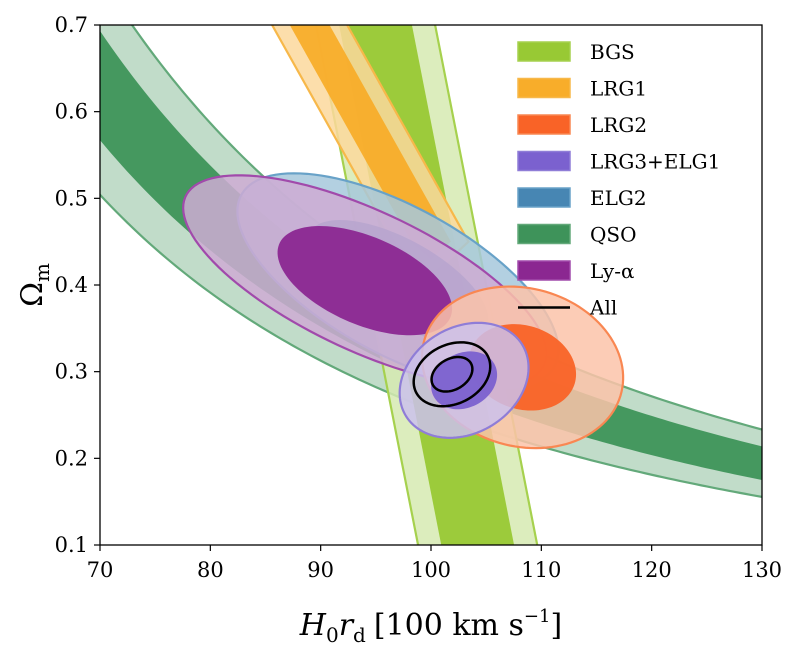 This screenshot has width=796, height=659. Describe the element at coordinates (582, 89) in the screenshot. I see `legend-item-lrg1: LRG1` at that location.